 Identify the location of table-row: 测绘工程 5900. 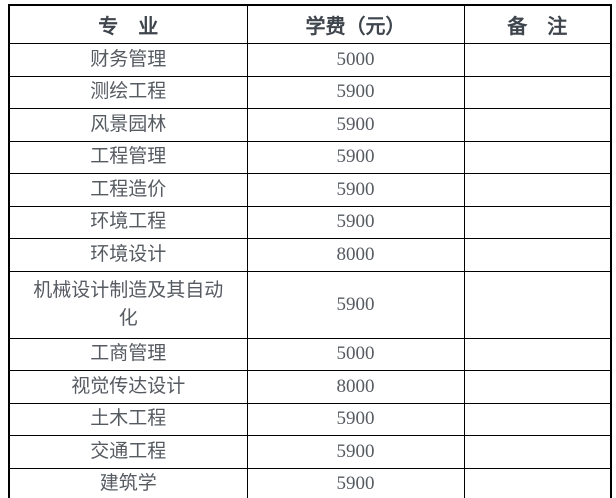
(310, 92).